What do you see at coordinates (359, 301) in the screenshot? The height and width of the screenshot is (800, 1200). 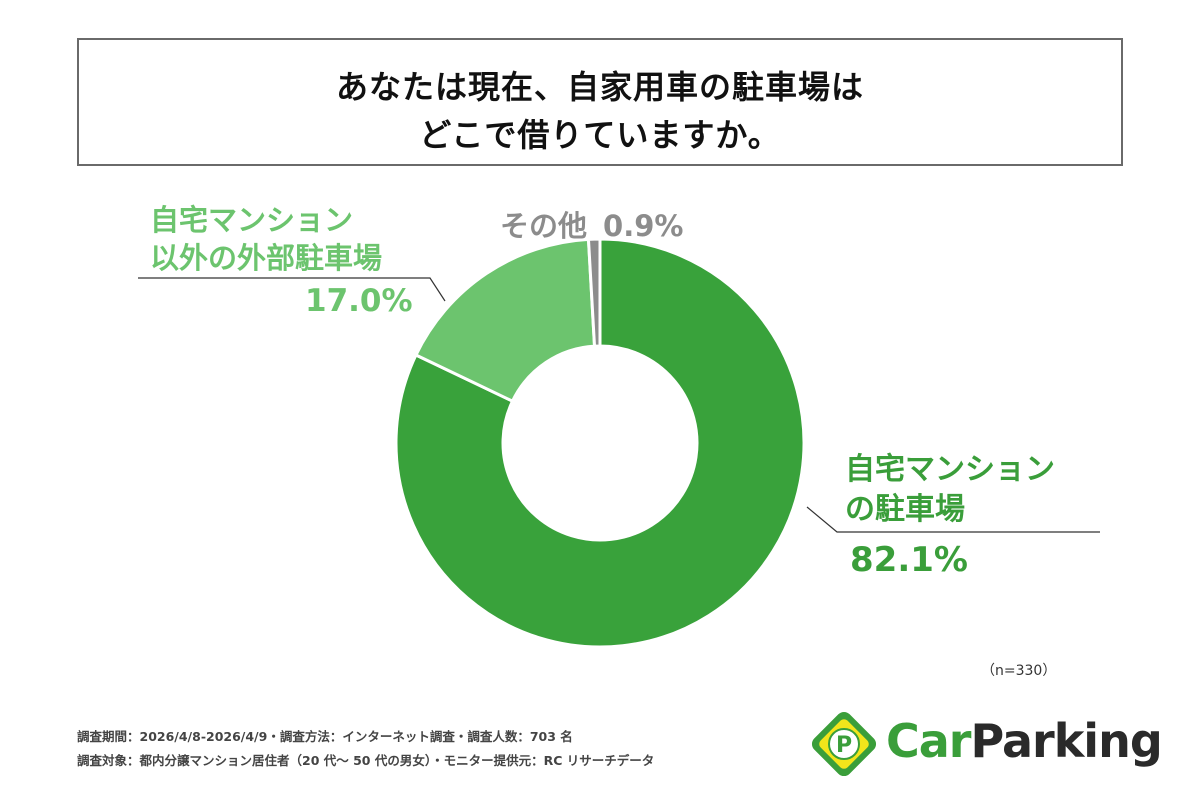 I see `slice-value-external-parking: 17.0%` at bounding box center [359, 301].